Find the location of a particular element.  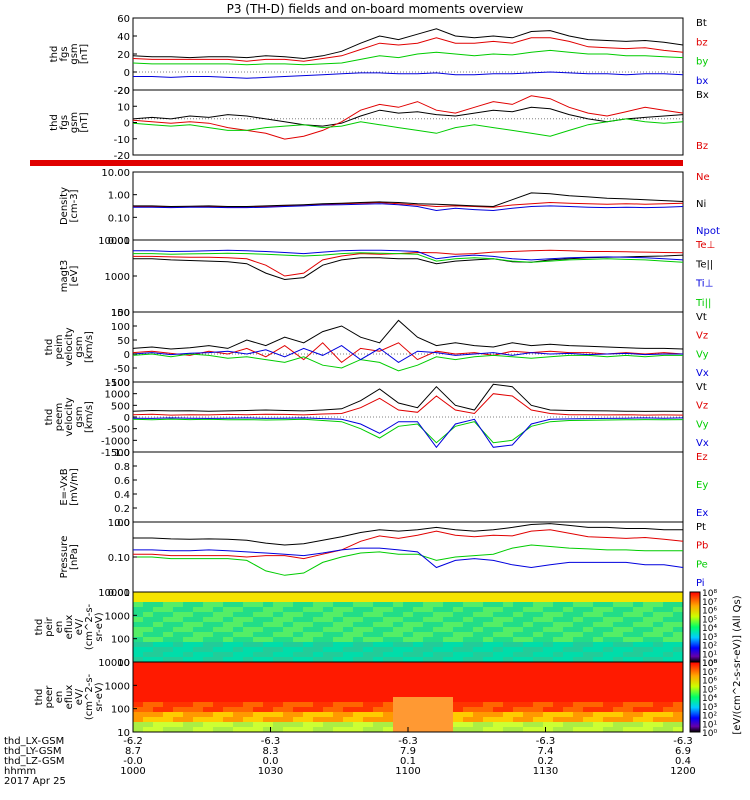

series-line-Bx is located at coordinates (408, 116).